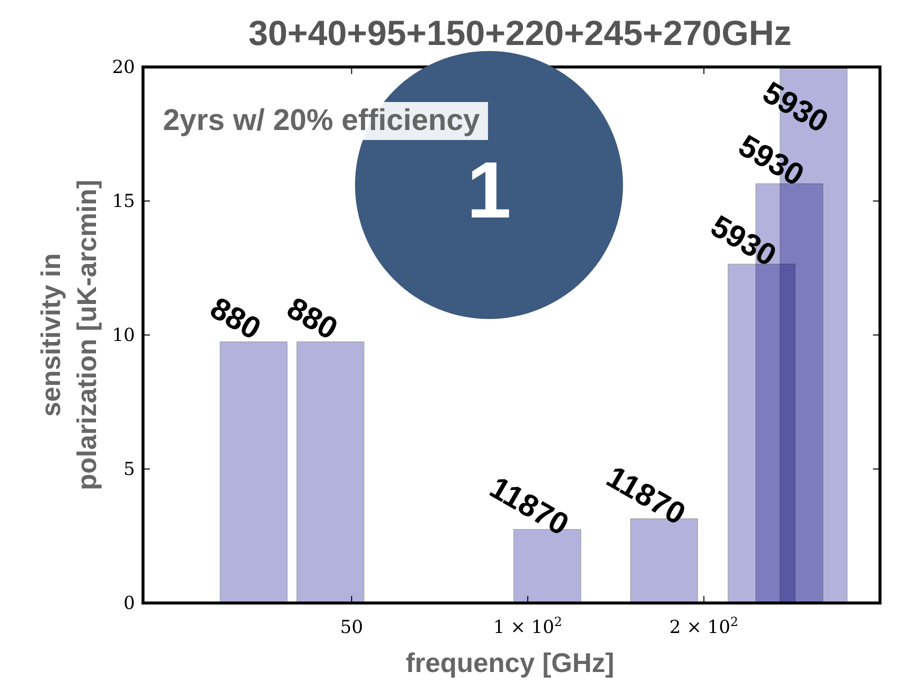  Describe the element at coordinates (743, 241) in the screenshot. I see `annotation: 5930` at that location.